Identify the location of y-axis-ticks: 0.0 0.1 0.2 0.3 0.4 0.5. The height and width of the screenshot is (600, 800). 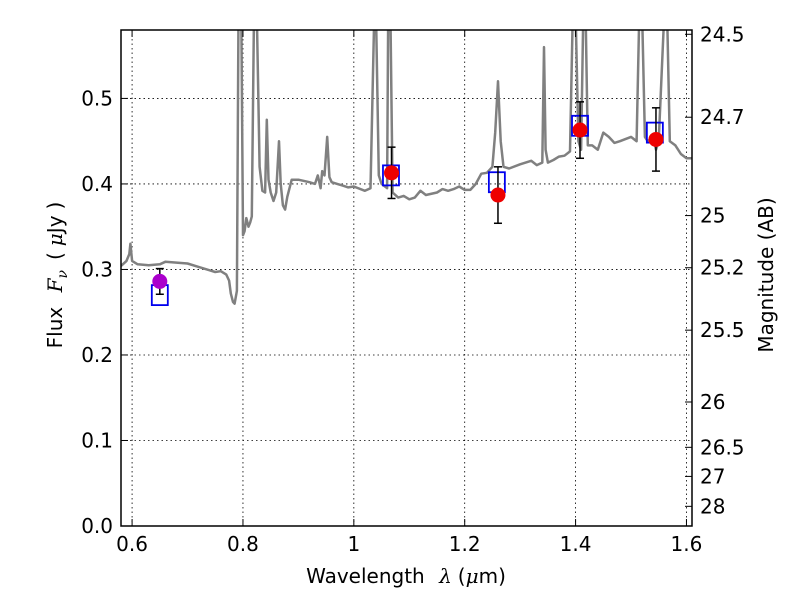
(104, 312).